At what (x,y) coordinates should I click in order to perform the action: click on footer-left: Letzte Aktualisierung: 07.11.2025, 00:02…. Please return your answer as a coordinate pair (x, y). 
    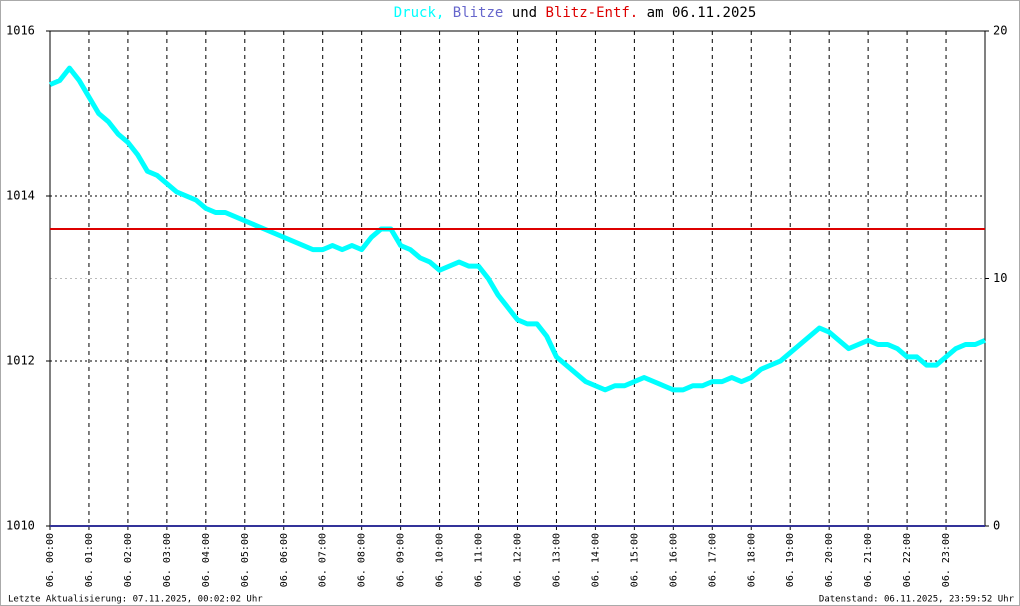
    Looking at the image, I should click on (135, 600).